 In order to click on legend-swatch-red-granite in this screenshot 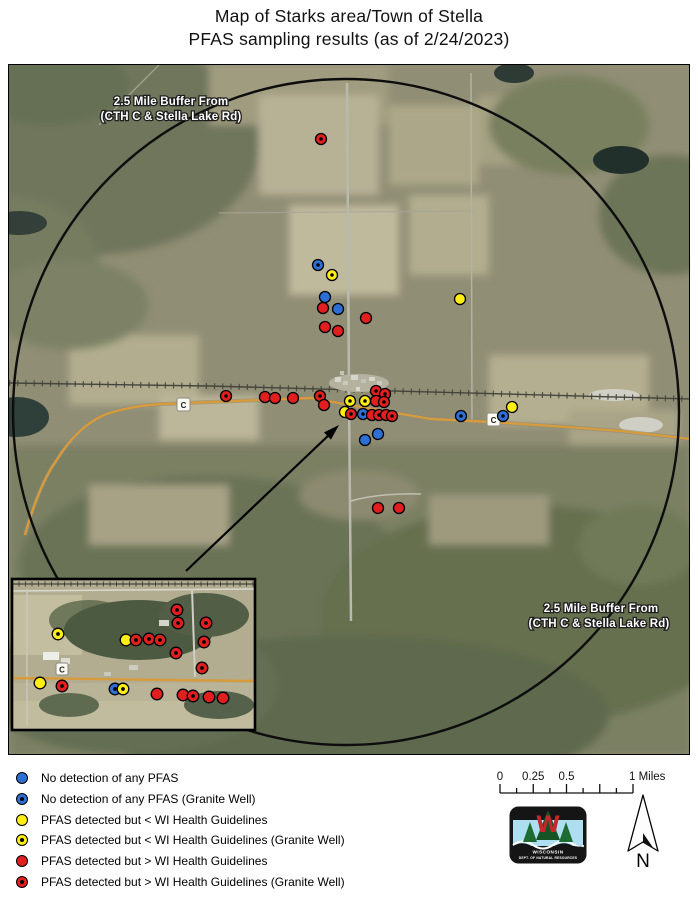, I will do `click(22, 881)`.